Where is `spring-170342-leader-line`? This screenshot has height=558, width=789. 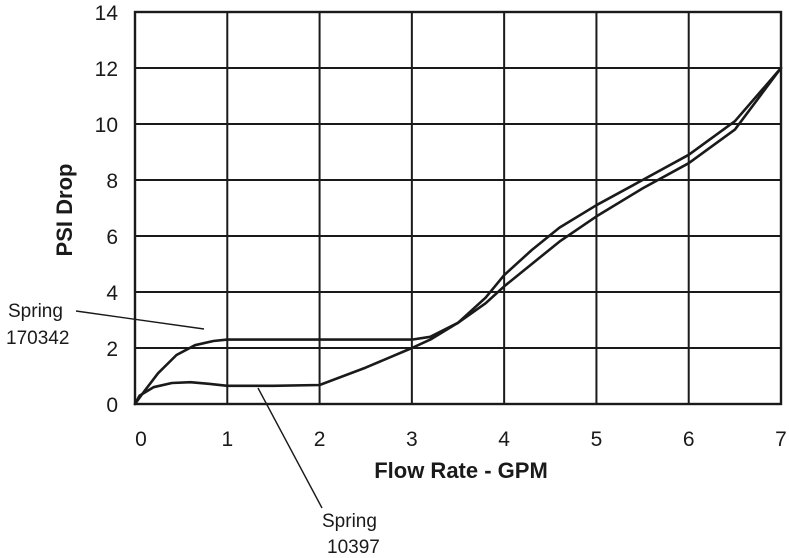 spring-170342-leader-line is located at coordinates (140, 320).